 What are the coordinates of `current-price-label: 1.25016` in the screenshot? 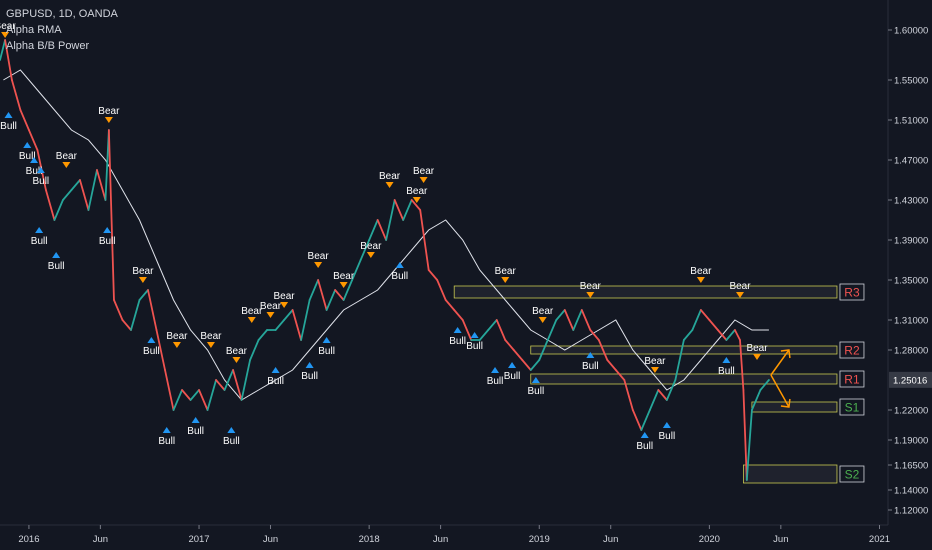 It's located at (910, 380).